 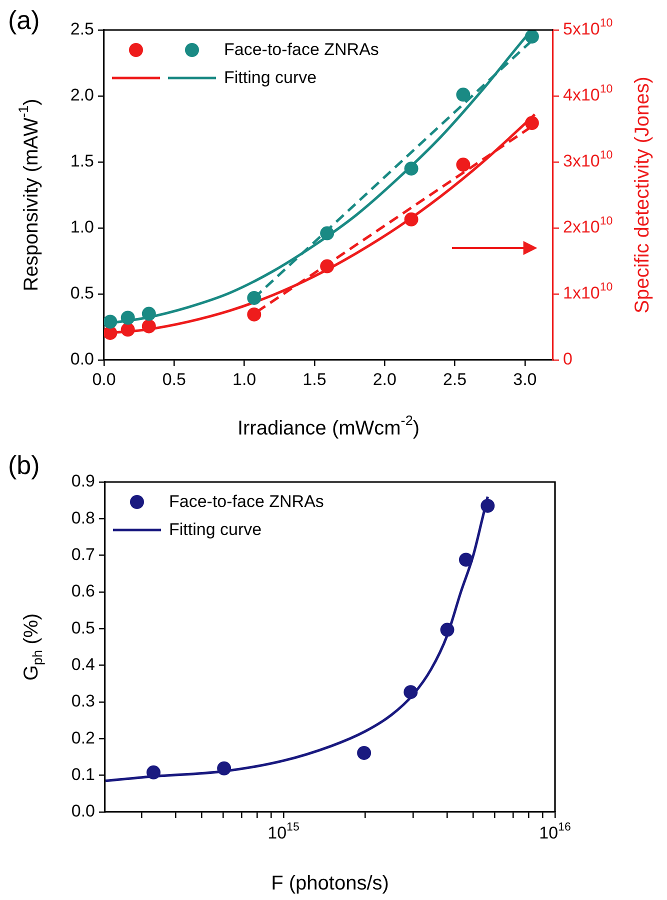 I want to click on y-tick-label: 1.5, so click(x=82, y=161).